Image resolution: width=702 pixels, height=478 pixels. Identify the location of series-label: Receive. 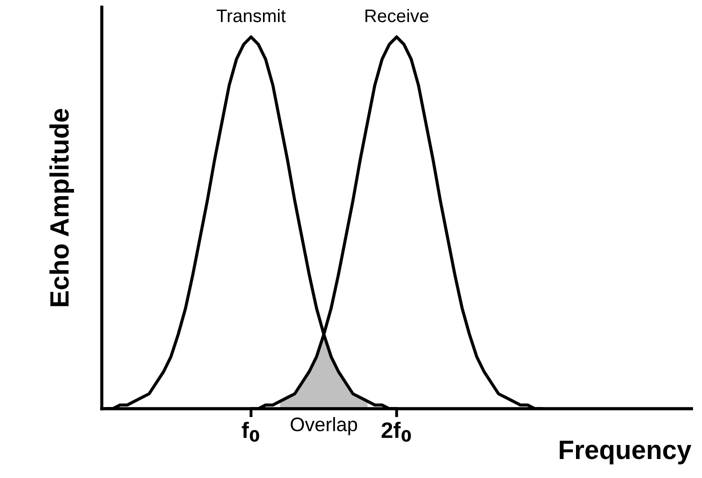
(396, 15).